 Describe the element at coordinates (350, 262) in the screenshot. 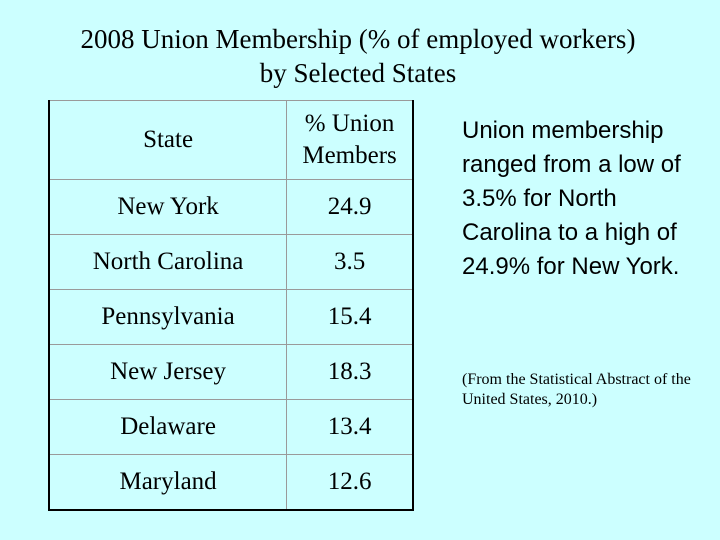

I see `value-cell: 3.5` at that location.